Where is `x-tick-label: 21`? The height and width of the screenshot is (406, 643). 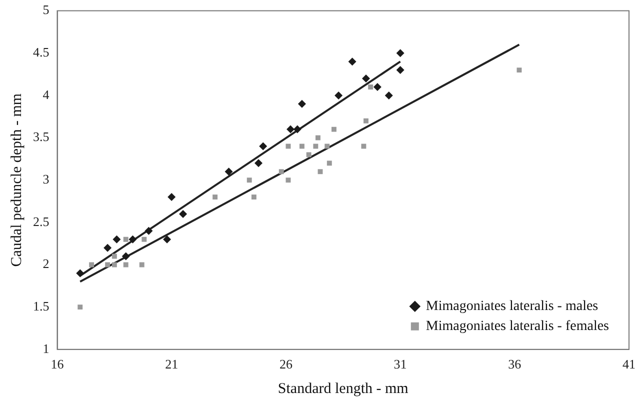
x-tick-label: 21 is located at coordinates (171, 364).